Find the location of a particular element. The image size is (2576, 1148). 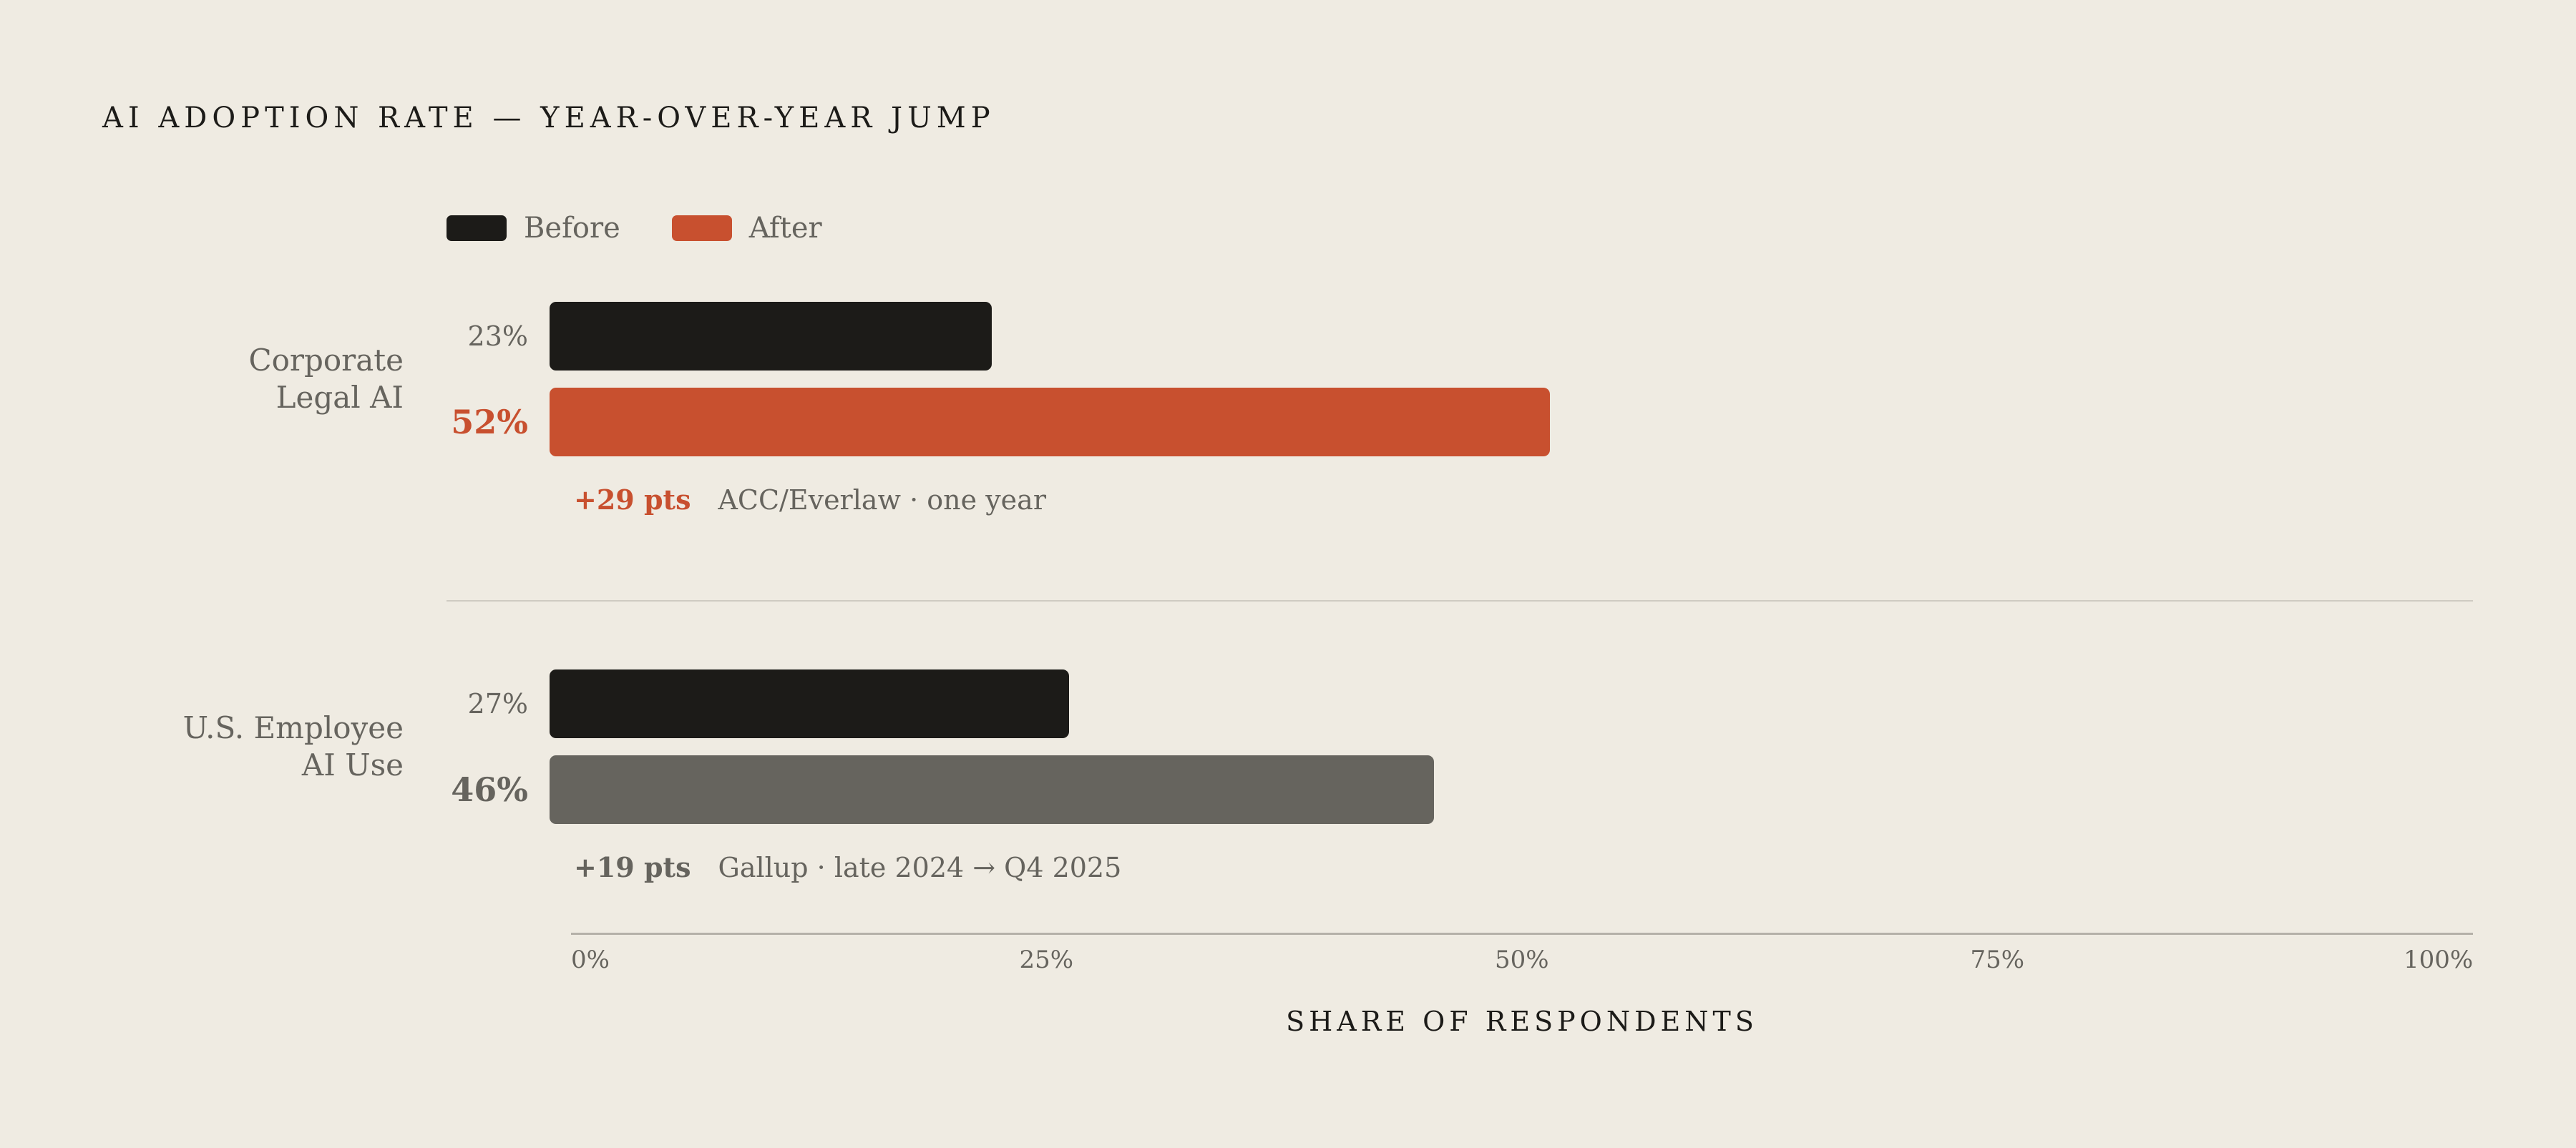

value-label-before: 23% is located at coordinates (497, 336).